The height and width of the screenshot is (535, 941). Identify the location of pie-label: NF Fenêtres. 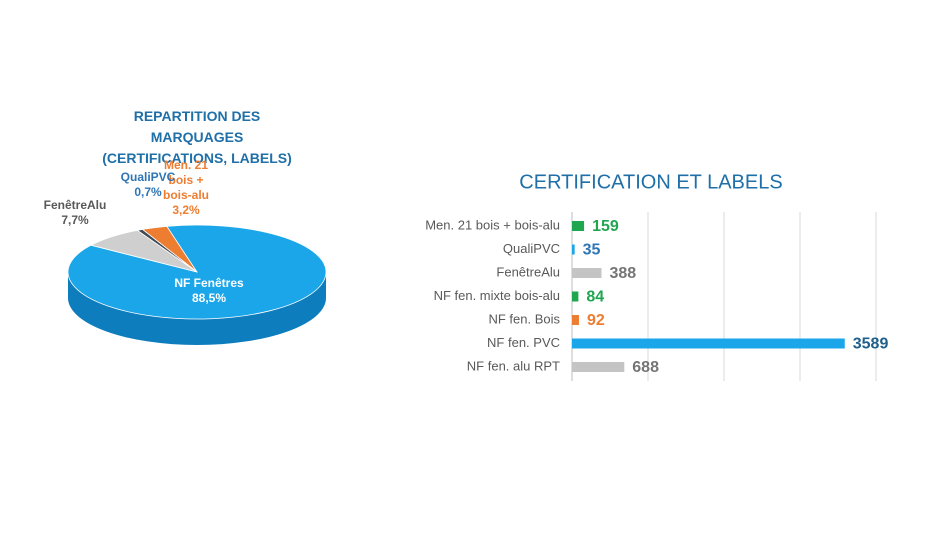
(209, 283).